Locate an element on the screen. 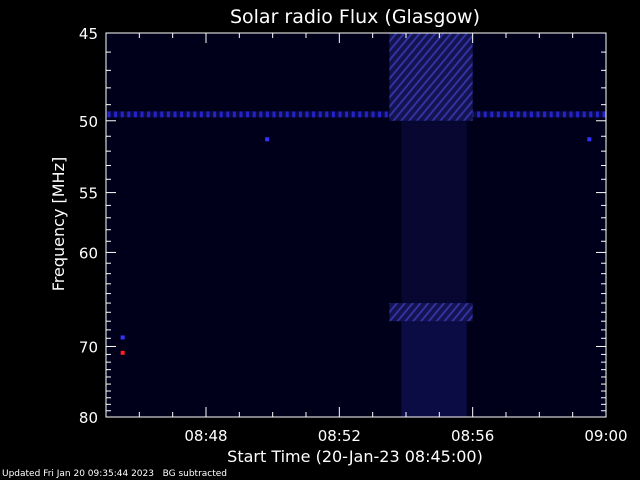 The image size is (640, 480). y-tick-label: 60 is located at coordinates (88, 253).